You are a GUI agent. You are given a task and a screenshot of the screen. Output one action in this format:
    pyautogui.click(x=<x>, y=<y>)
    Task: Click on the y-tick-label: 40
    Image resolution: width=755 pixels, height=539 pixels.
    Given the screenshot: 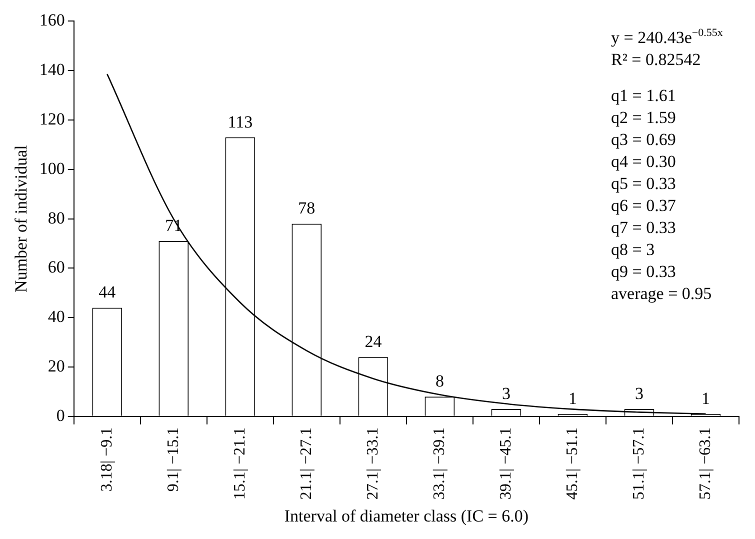 What is the action you would take?
    pyautogui.click(x=56, y=316)
    